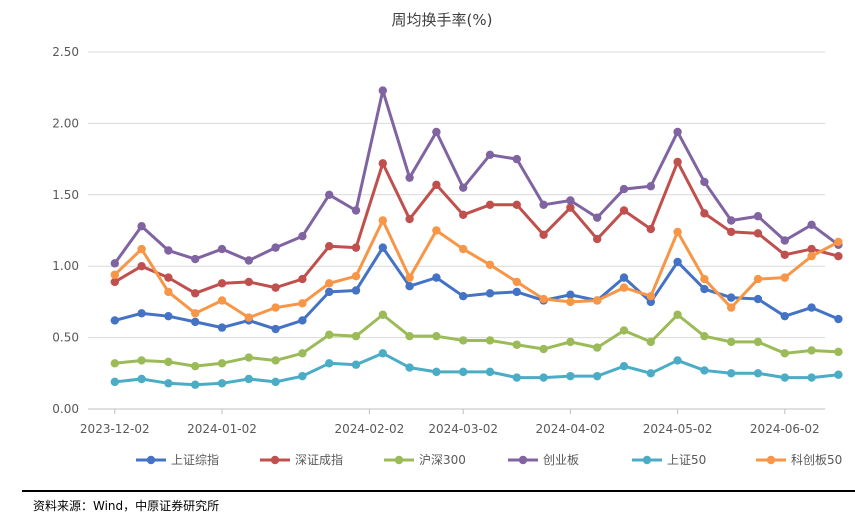 This screenshot has height=516, width=855. Describe the element at coordinates (799, 460) in the screenshot. I see `legend-item: 科创板50` at that location.